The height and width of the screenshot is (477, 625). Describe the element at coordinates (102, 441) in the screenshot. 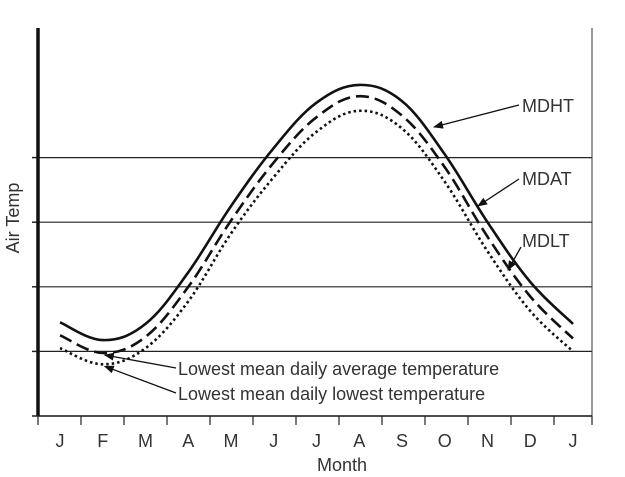

I see `x-tick-label: F` at that location.